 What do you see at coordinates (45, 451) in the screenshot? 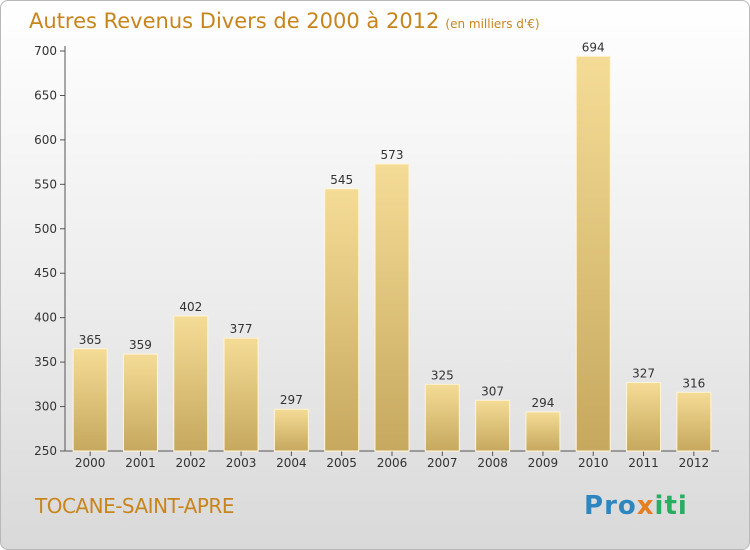
I see `y-tick-label: 250` at bounding box center [45, 451].